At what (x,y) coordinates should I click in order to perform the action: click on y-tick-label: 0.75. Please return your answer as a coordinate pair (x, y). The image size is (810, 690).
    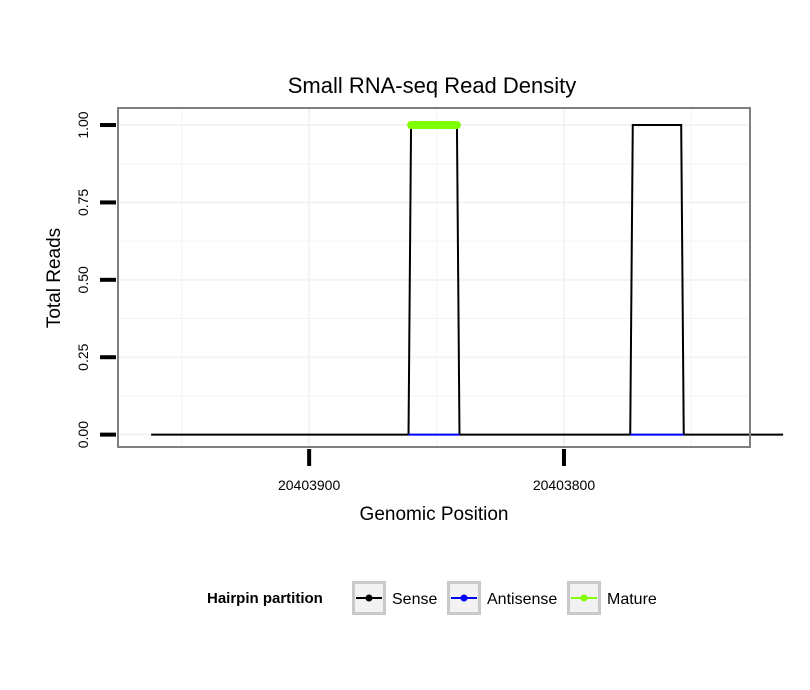
    Looking at the image, I should click on (83, 202).